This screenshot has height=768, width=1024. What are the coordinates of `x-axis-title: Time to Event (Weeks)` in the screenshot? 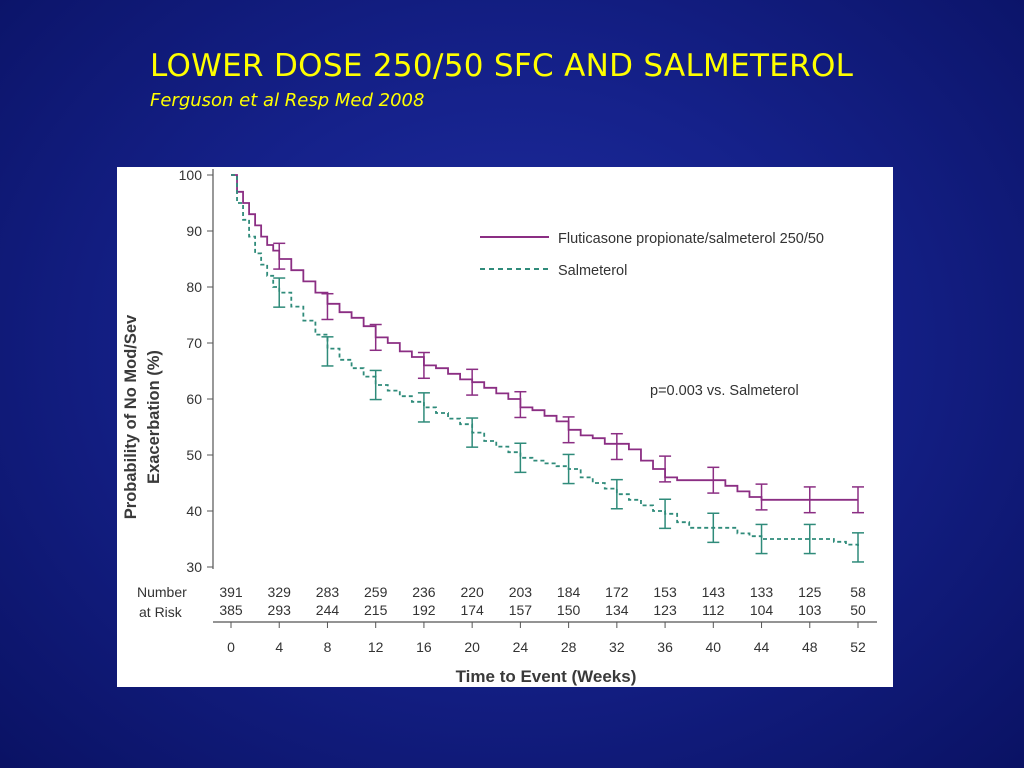 It's located at (546, 676).